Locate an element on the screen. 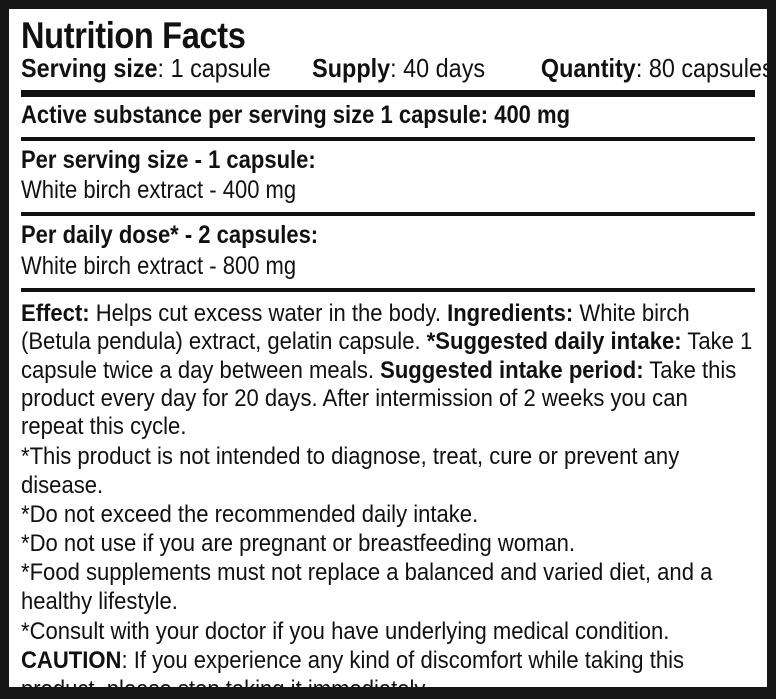 This screenshot has height=699, width=776. page-title: Nutrition Facts is located at coordinates (388, 35).